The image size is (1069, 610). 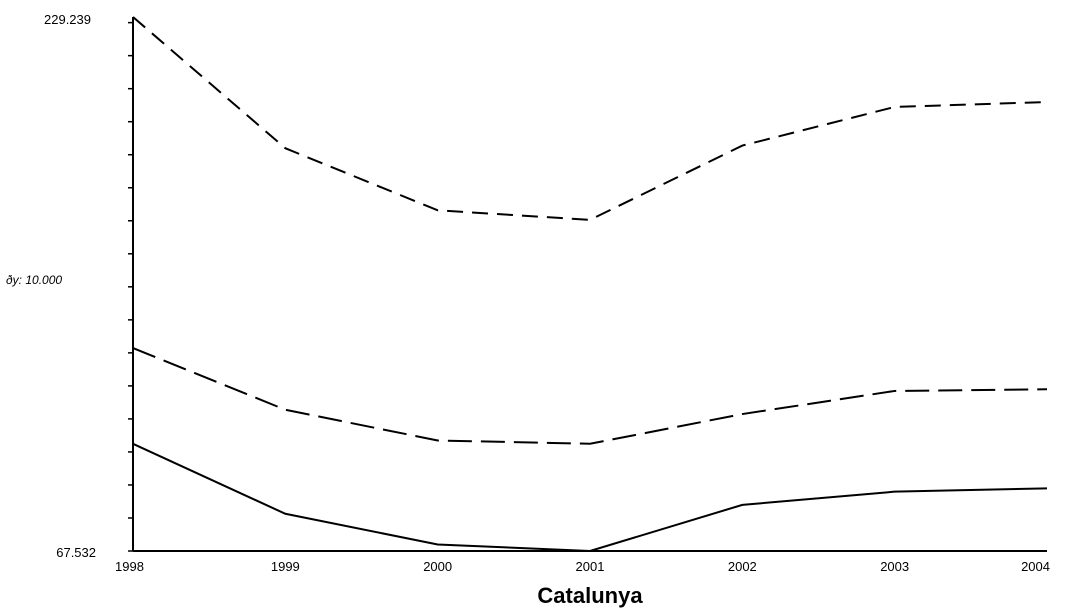 I want to click on x-tick-label: 2004, so click(x=1035, y=566).